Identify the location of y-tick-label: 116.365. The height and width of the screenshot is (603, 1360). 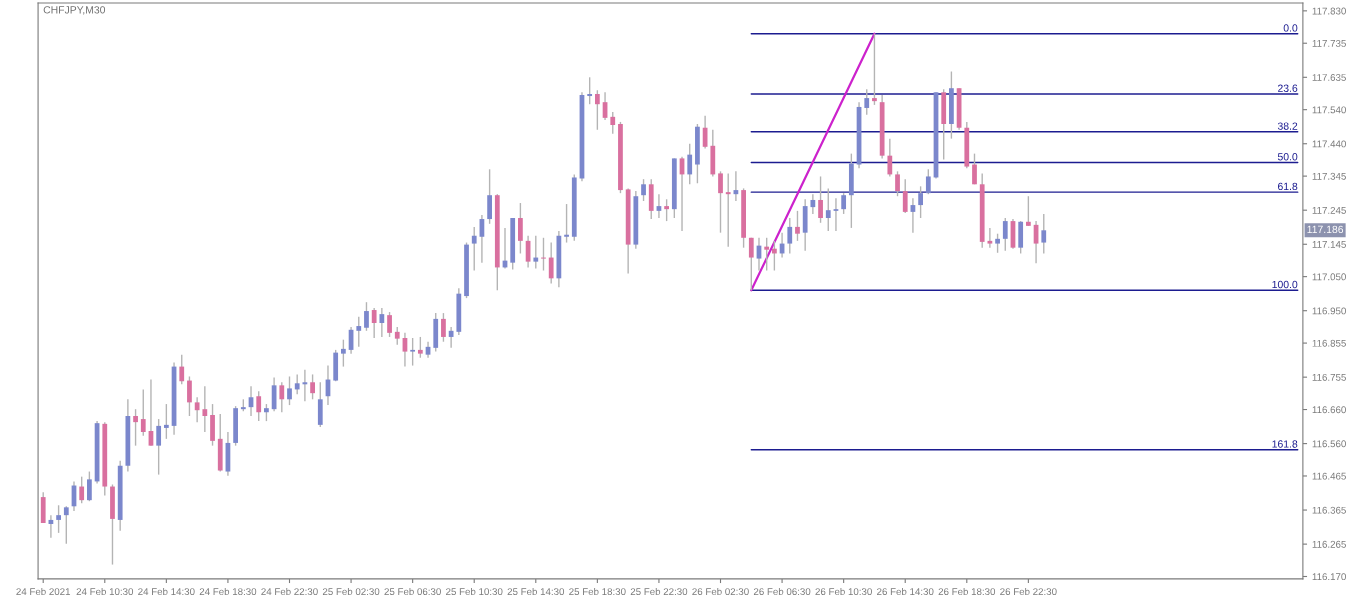
(1329, 510).